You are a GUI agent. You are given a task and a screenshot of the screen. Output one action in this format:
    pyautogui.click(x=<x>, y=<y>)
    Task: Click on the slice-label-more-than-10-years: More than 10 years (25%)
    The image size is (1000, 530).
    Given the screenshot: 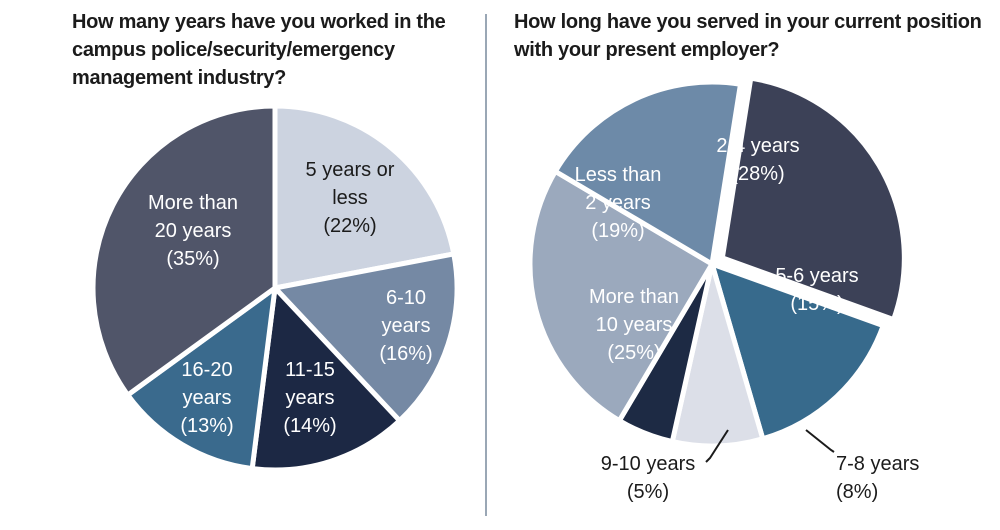 What is the action you would take?
    pyautogui.click(x=634, y=325)
    